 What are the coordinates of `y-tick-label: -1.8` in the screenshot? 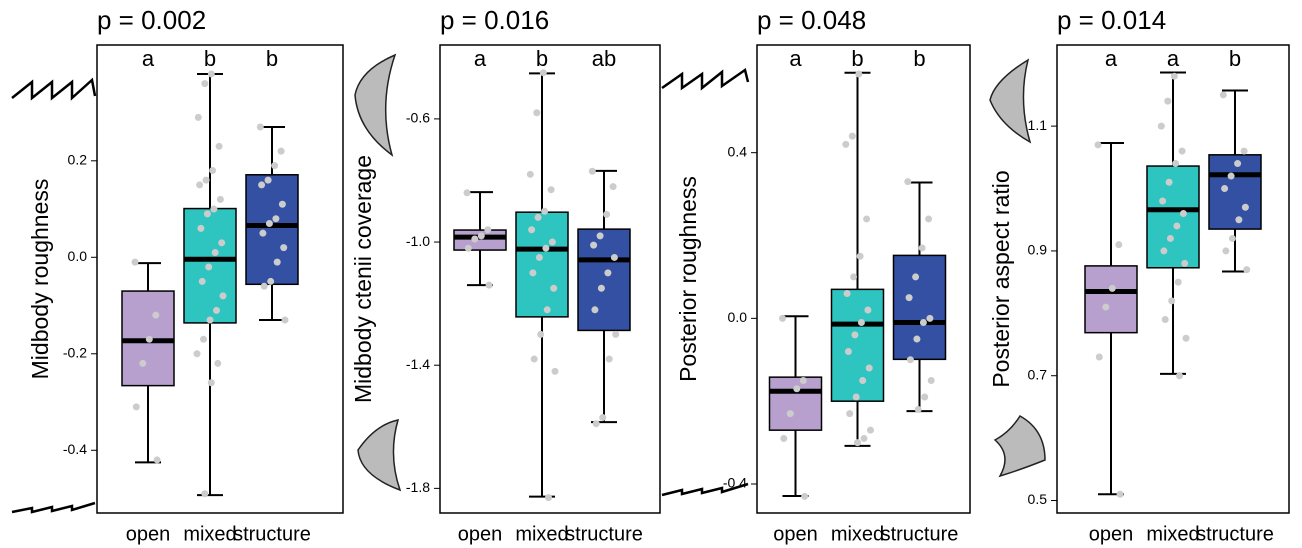 It's located at (418, 487).